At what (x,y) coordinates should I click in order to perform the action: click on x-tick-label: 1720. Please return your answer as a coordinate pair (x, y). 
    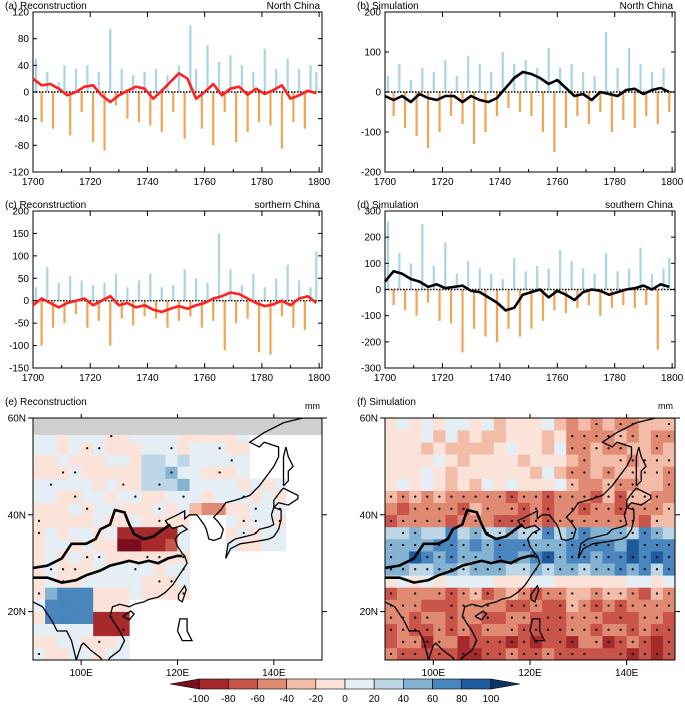
    Looking at the image, I should click on (442, 378).